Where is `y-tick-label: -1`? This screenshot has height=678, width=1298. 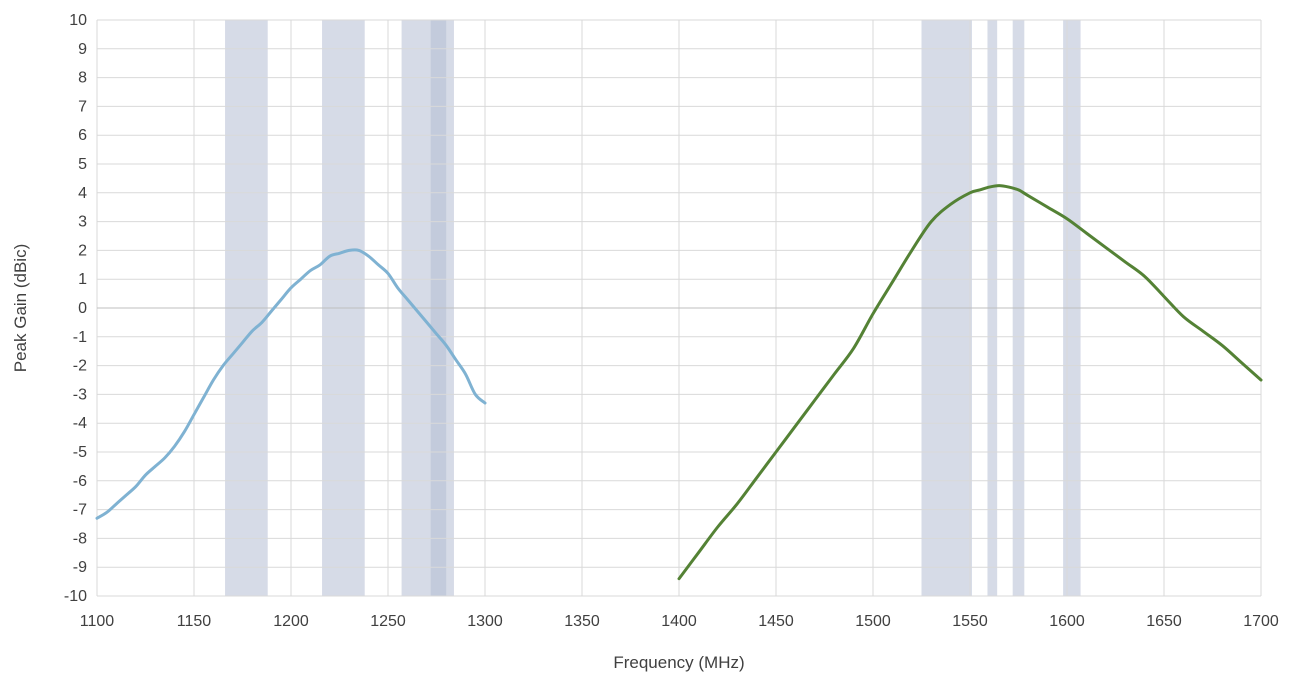 y-tick-label: -1 is located at coordinates (80, 337).